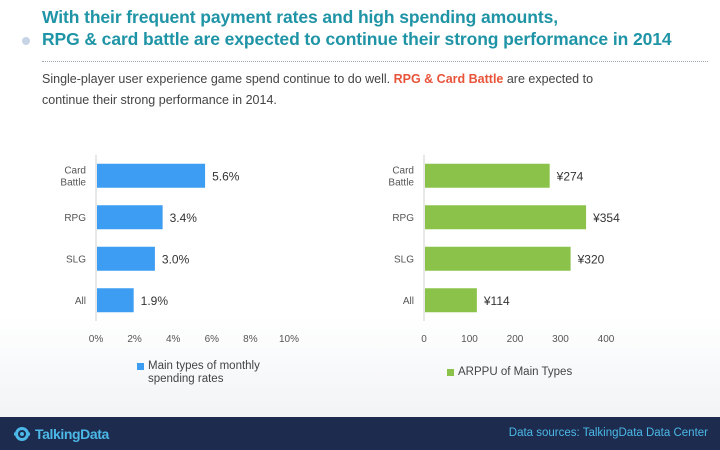 This screenshot has width=720, height=450. I want to click on arppu-value-label: ¥114, so click(496, 301).